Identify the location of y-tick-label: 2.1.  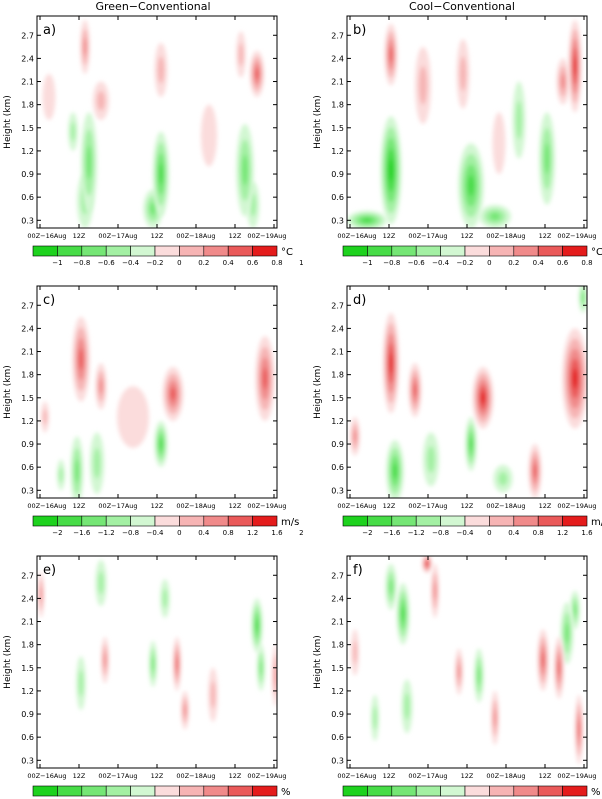
(337, 622).